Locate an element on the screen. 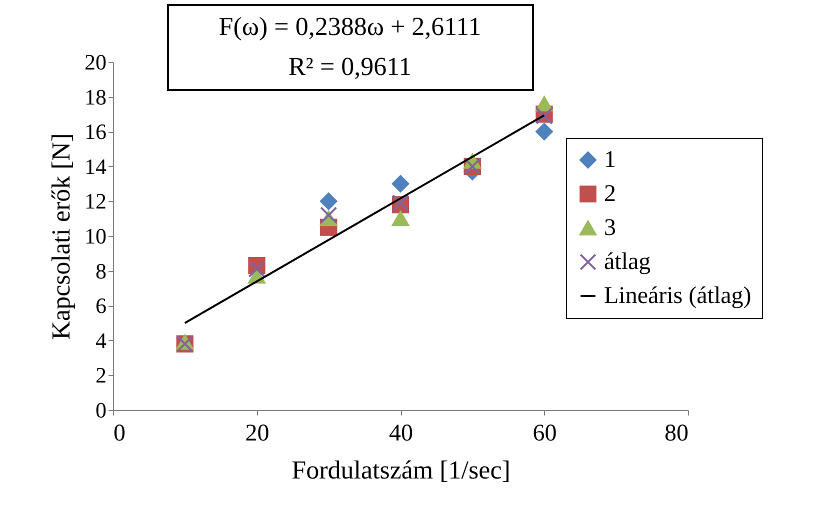  x-tick-label: 0 is located at coordinates (120, 433).